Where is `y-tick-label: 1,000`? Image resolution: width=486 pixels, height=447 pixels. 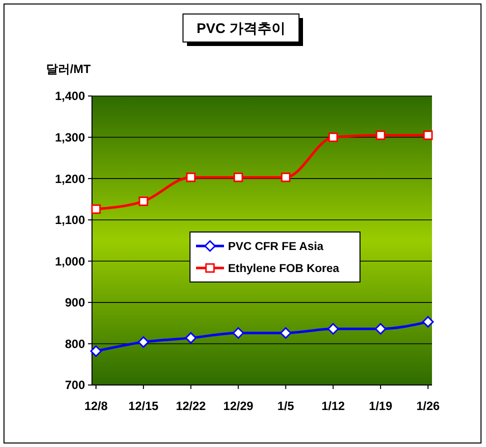
y-tick-label: 1,000 is located at coordinates (70, 261).